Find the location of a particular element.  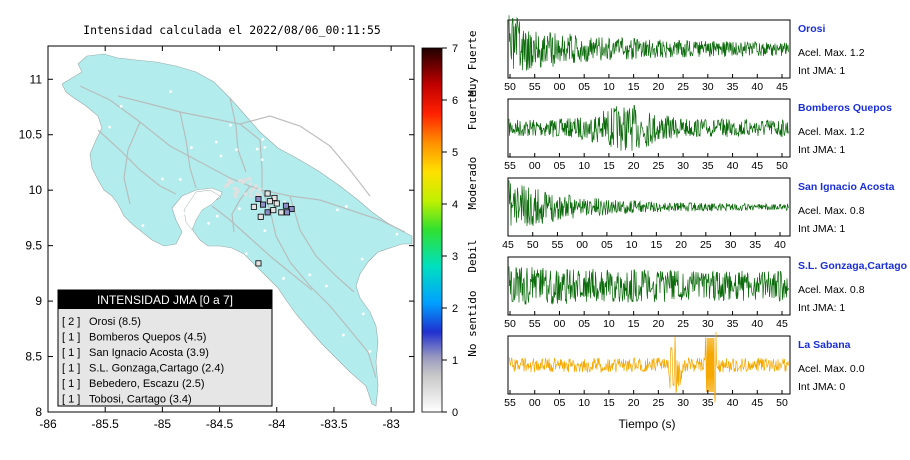

station-name: S.L. Gonzaga,Cartago is located at coordinates (852, 266).